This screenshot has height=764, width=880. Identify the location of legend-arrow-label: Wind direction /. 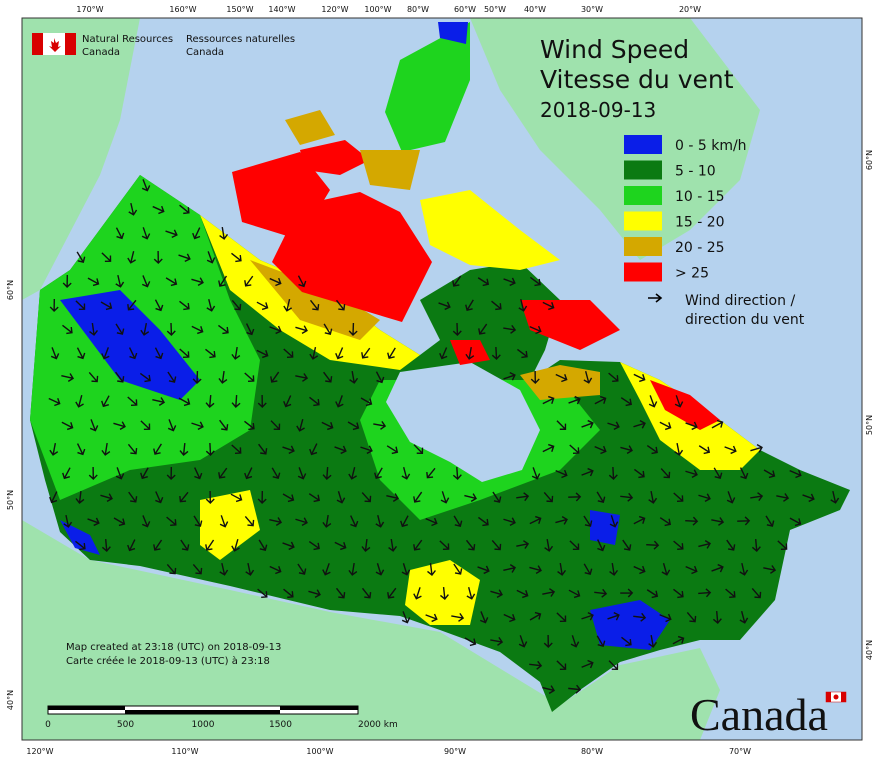
(740, 301).